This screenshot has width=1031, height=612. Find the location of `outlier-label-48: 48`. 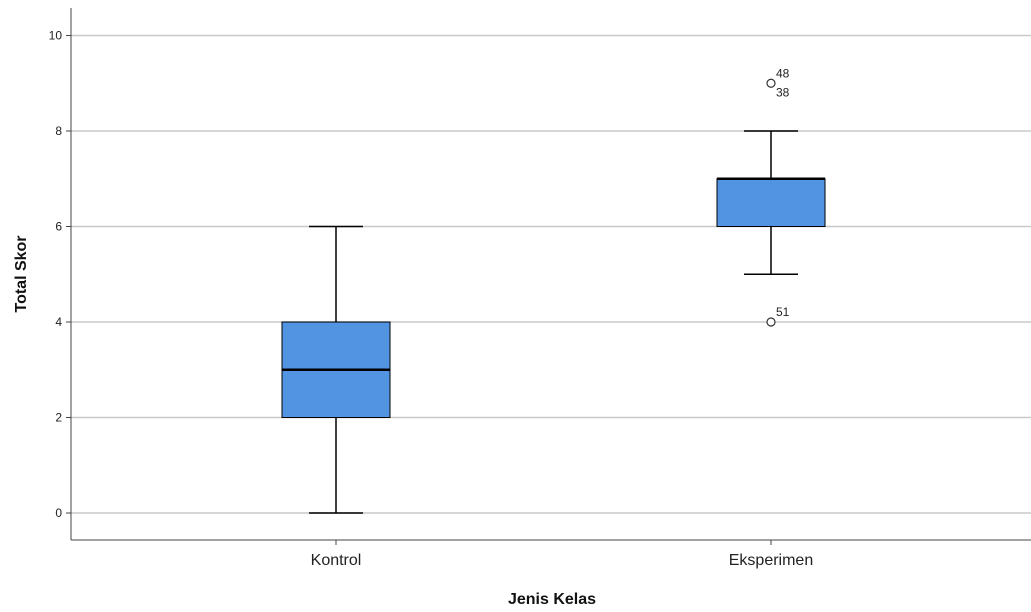

outlier-label-48: 48 is located at coordinates (783, 73).